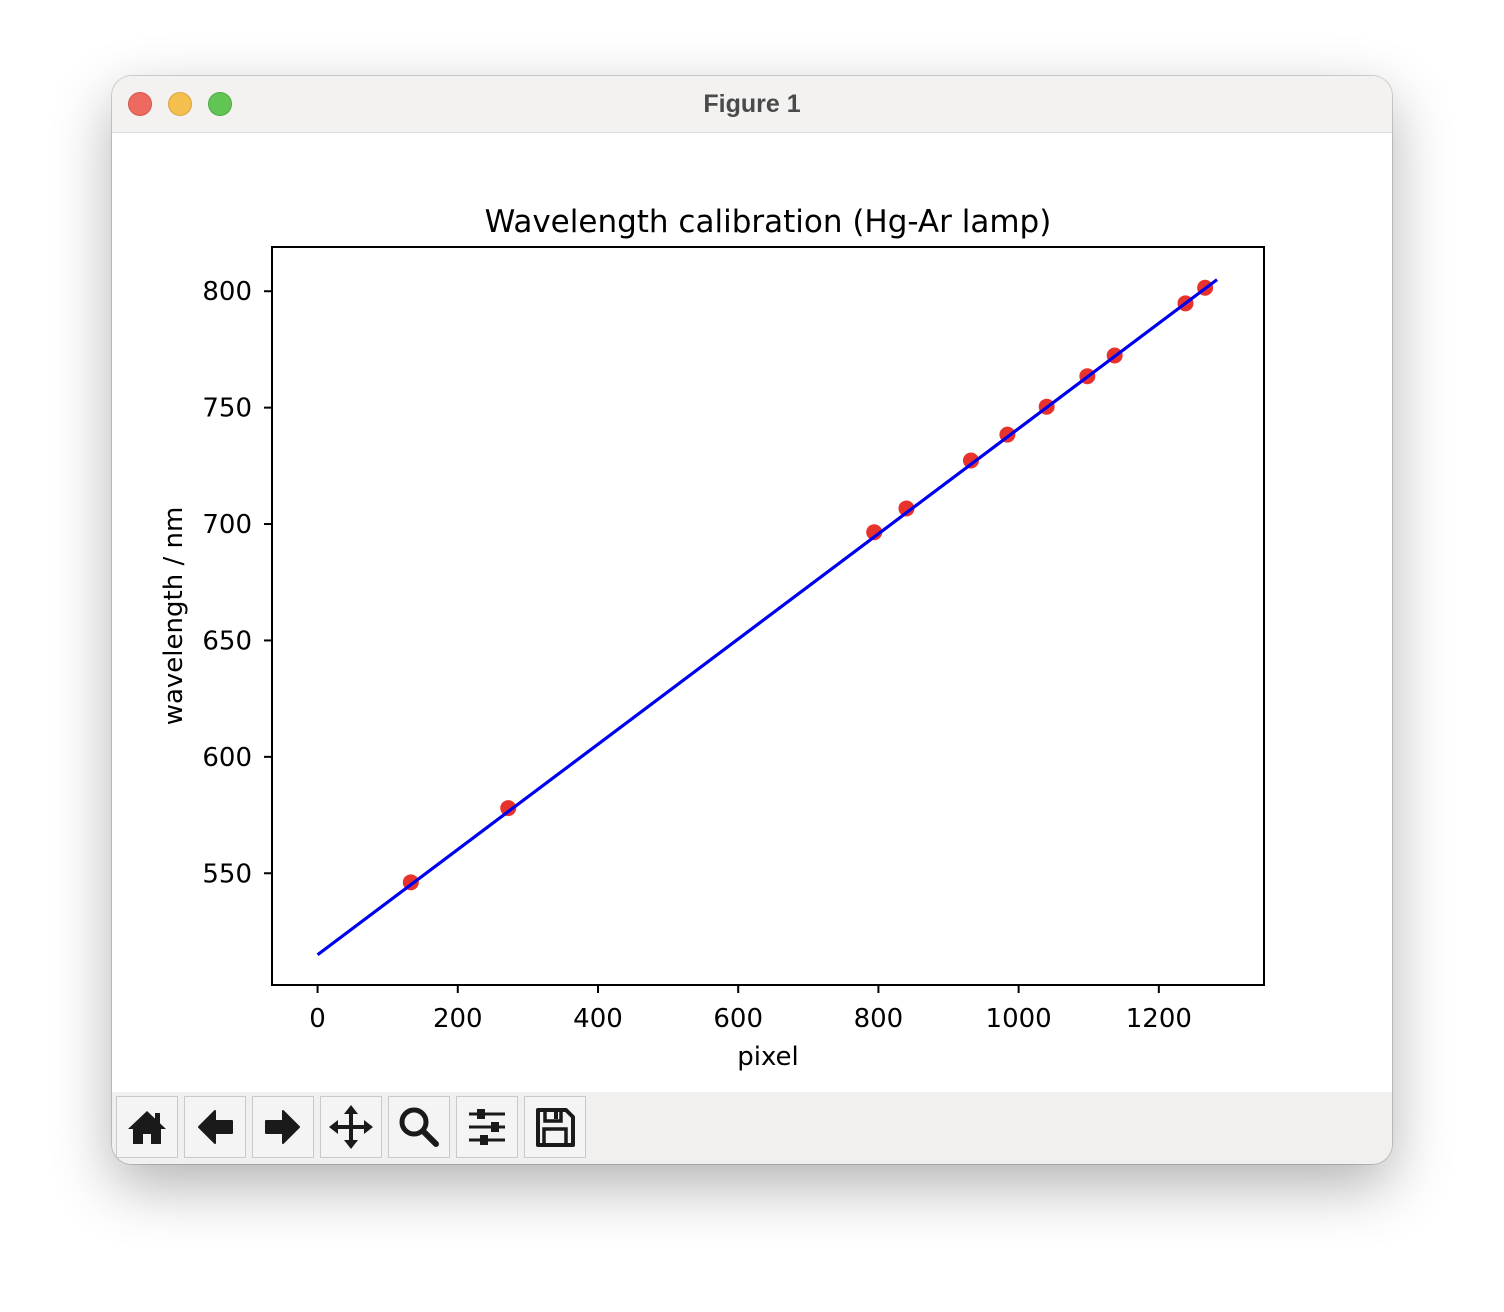 This screenshot has width=1504, height=1312. I want to click on move-icon, so click(351, 1127).